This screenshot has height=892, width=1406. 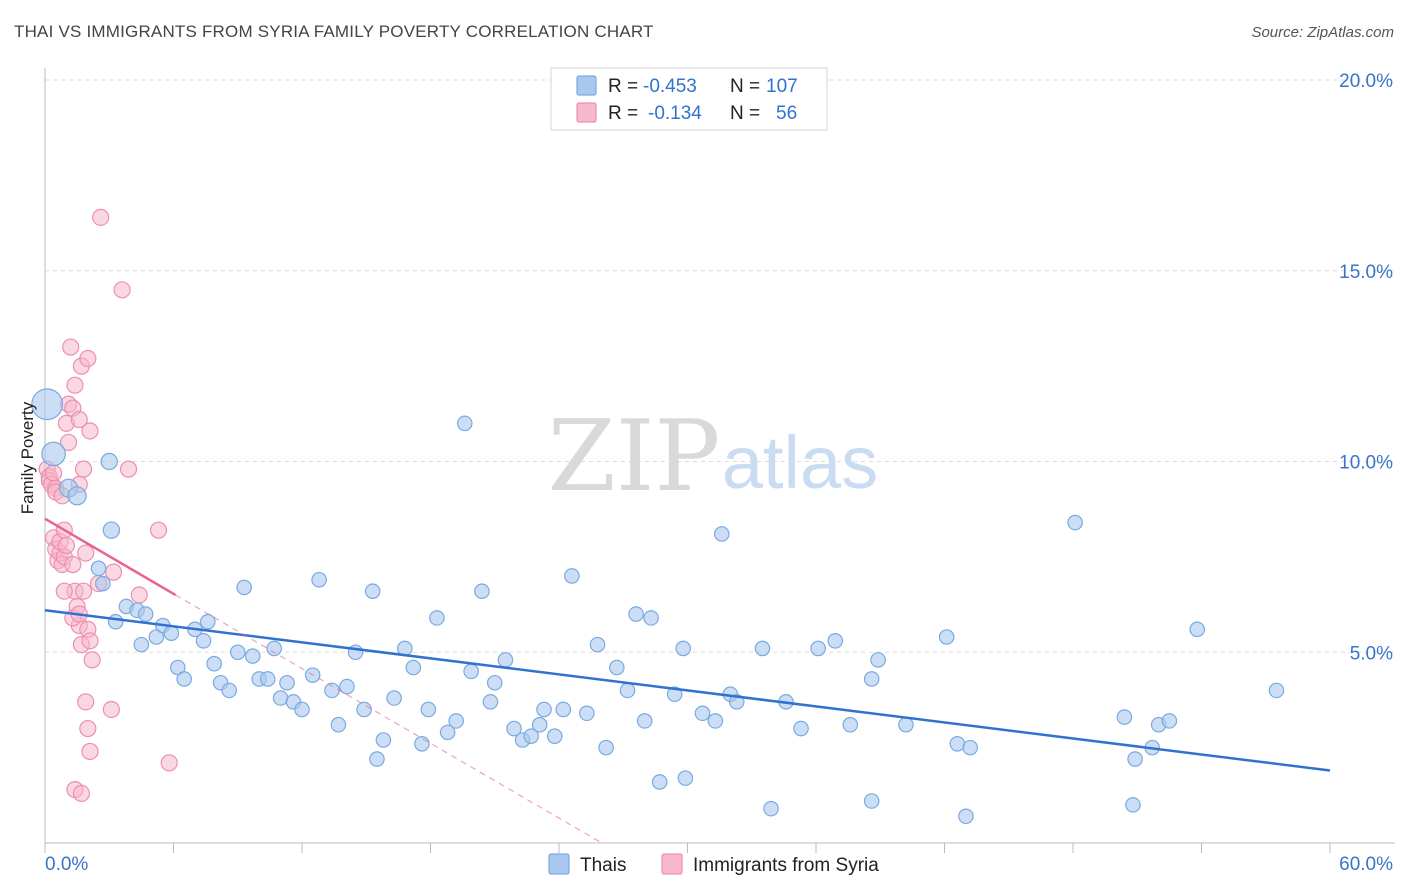 What do you see at coordinates (623, 86) in the screenshot?
I see `legend-thais-r-label: R =` at bounding box center [623, 86].